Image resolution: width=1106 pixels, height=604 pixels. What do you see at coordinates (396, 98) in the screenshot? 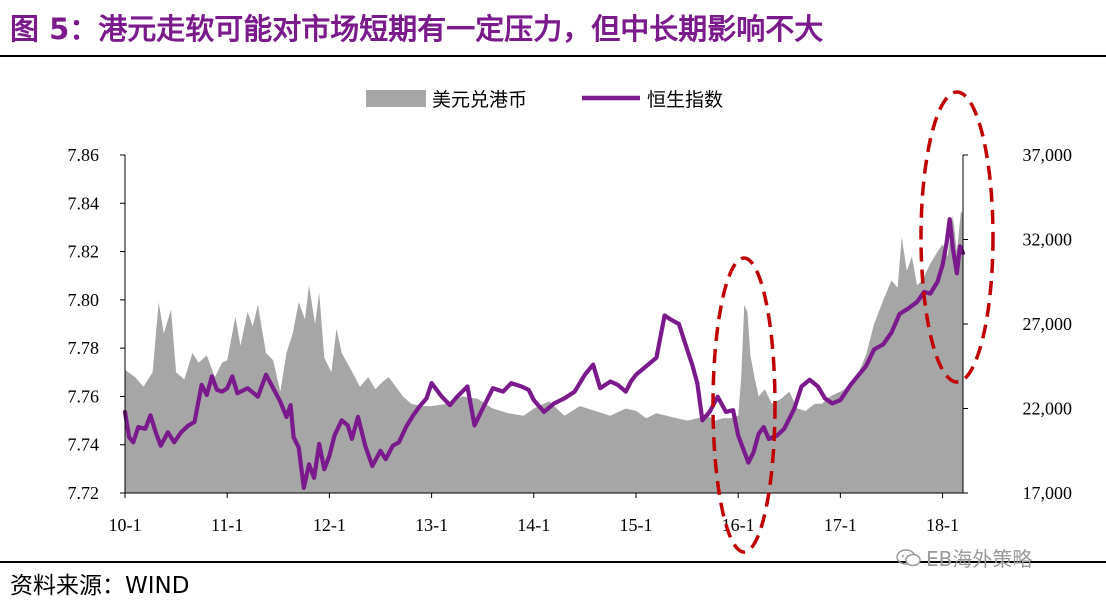
I see `legend-swatch-area` at bounding box center [396, 98].